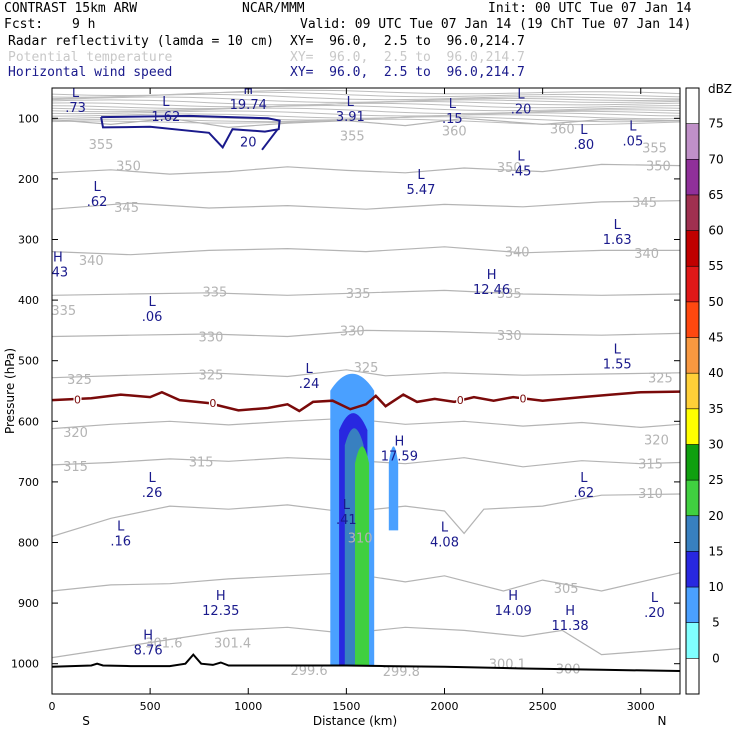 The image size is (740, 740). Describe the element at coordinates (452, 112) in the screenshot. I see `wind-extremum-4: L.15` at that location.